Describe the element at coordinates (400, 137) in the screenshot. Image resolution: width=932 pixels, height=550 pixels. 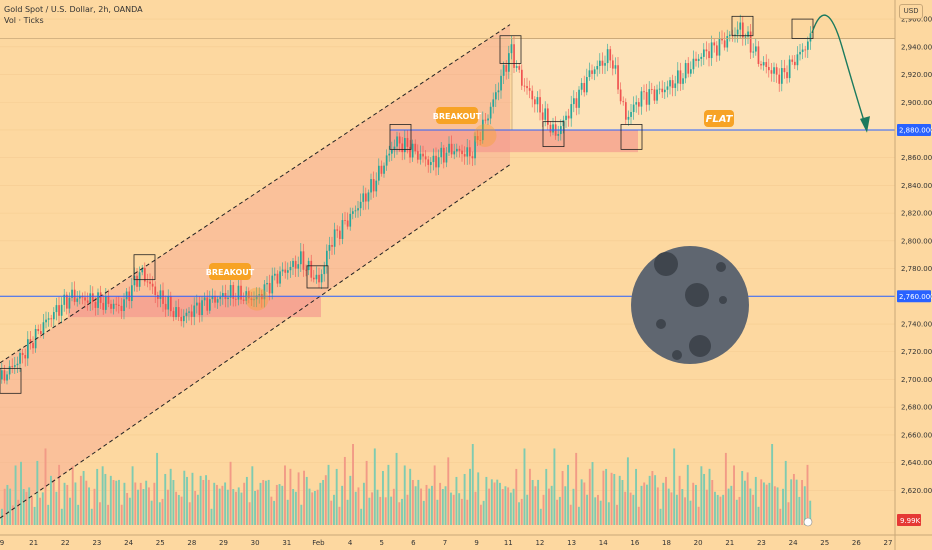
I see `swing-box` at that location.